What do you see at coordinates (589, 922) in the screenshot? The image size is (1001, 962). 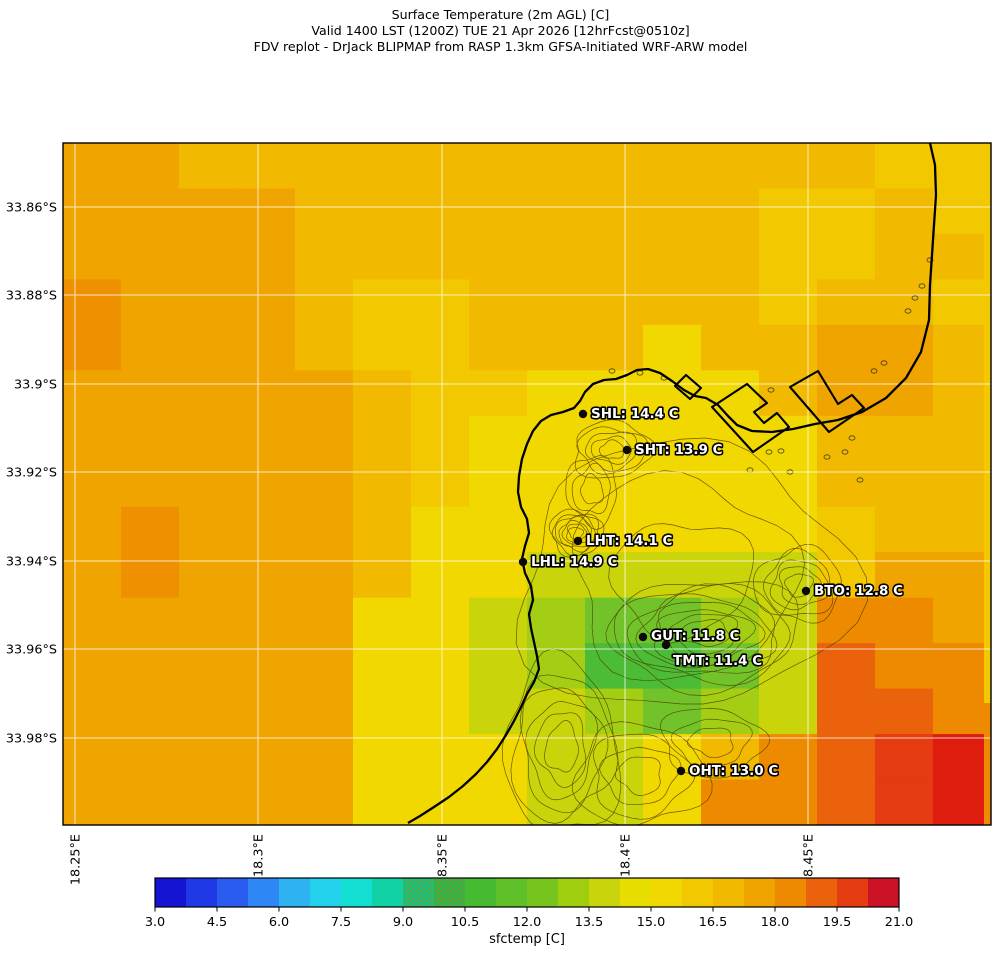 I see `colorbar-tick-label: 13.5` at bounding box center [589, 922].